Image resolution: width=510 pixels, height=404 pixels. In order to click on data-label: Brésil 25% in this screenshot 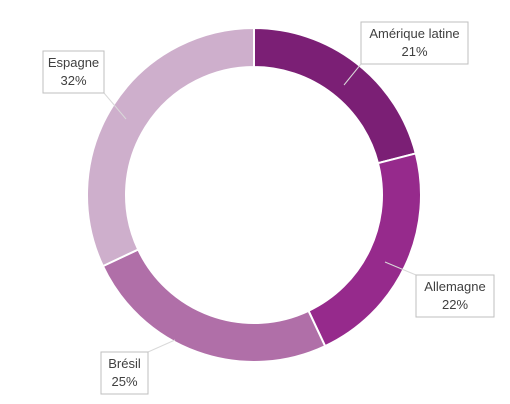, I will do `click(124, 373)`.